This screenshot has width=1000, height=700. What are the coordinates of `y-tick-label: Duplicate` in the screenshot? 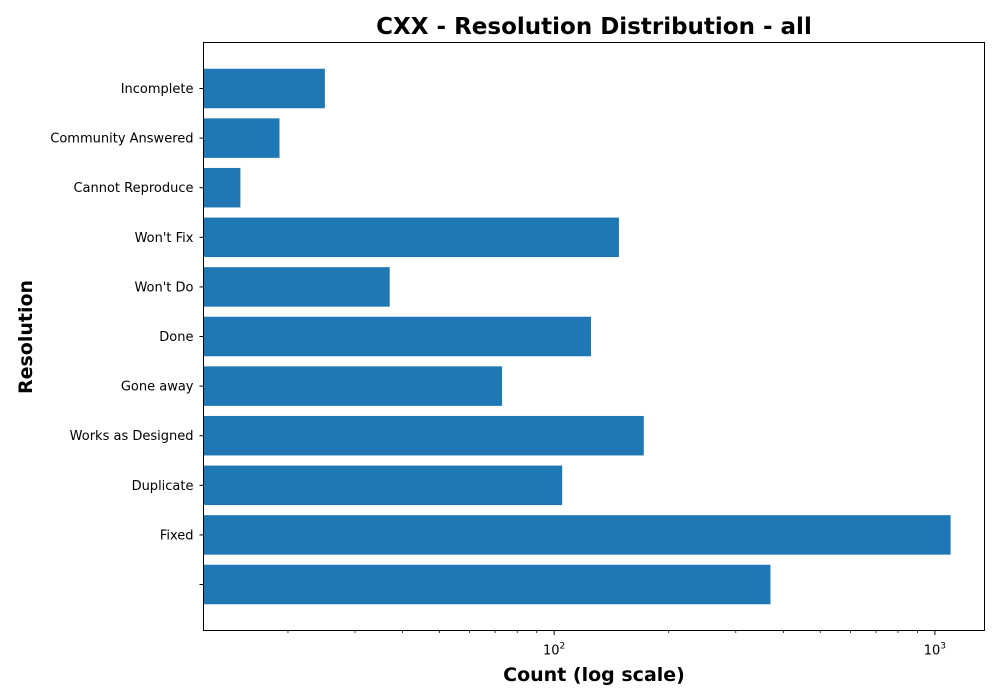 It's located at (163, 486).